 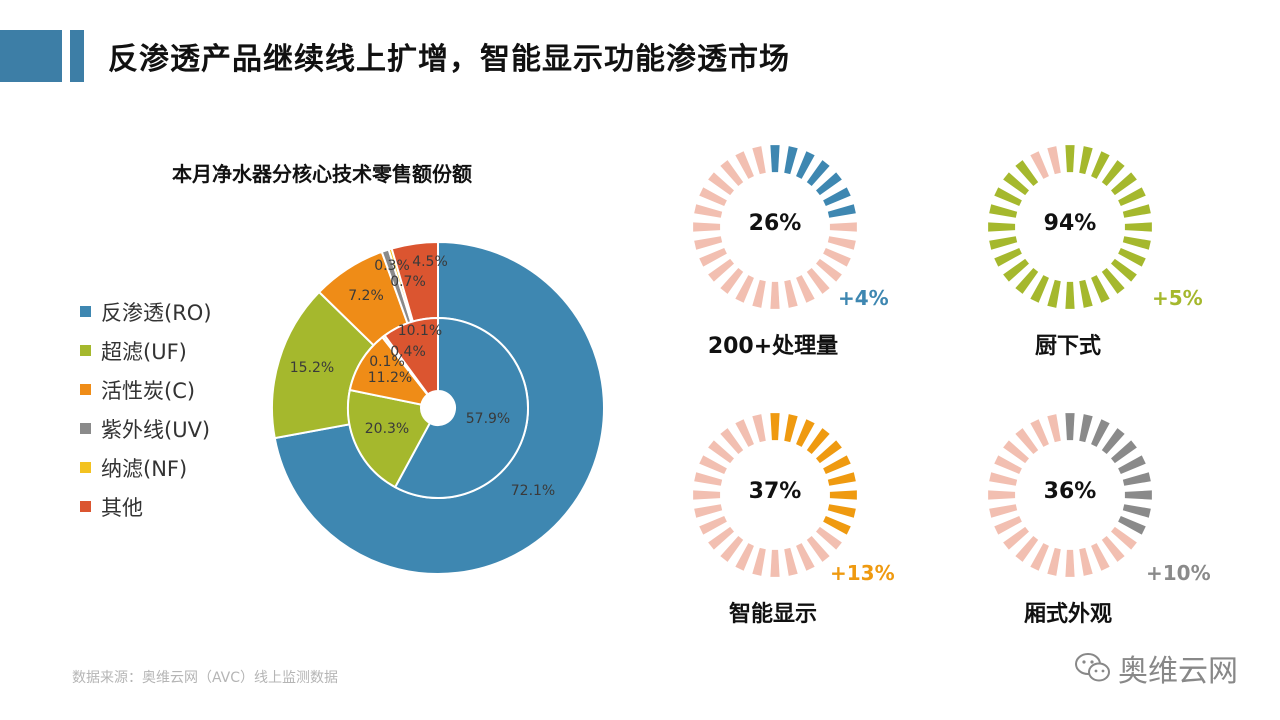 What do you see at coordinates (392, 266) in the screenshot?
I see `donut-outer-label-nf: 0.3%` at bounding box center [392, 266].